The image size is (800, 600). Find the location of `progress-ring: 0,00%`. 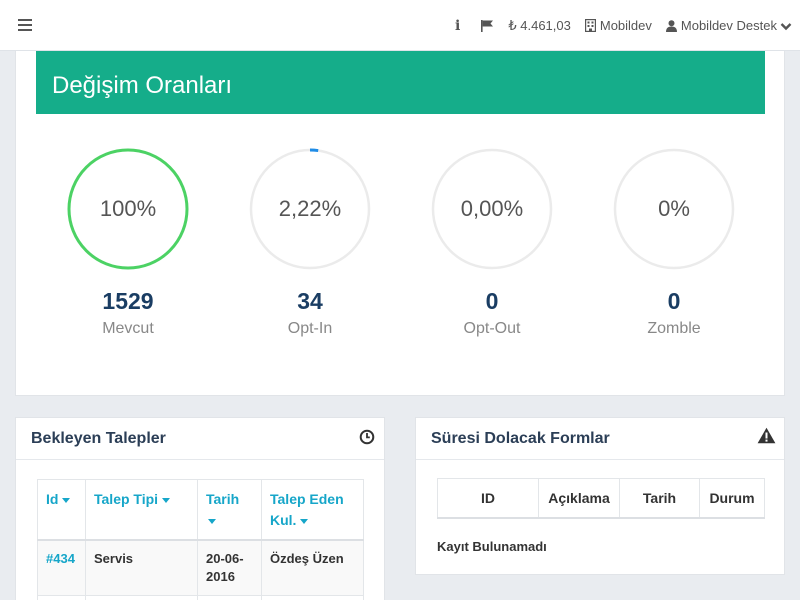

progress-ring: 0,00% is located at coordinates (492, 209).